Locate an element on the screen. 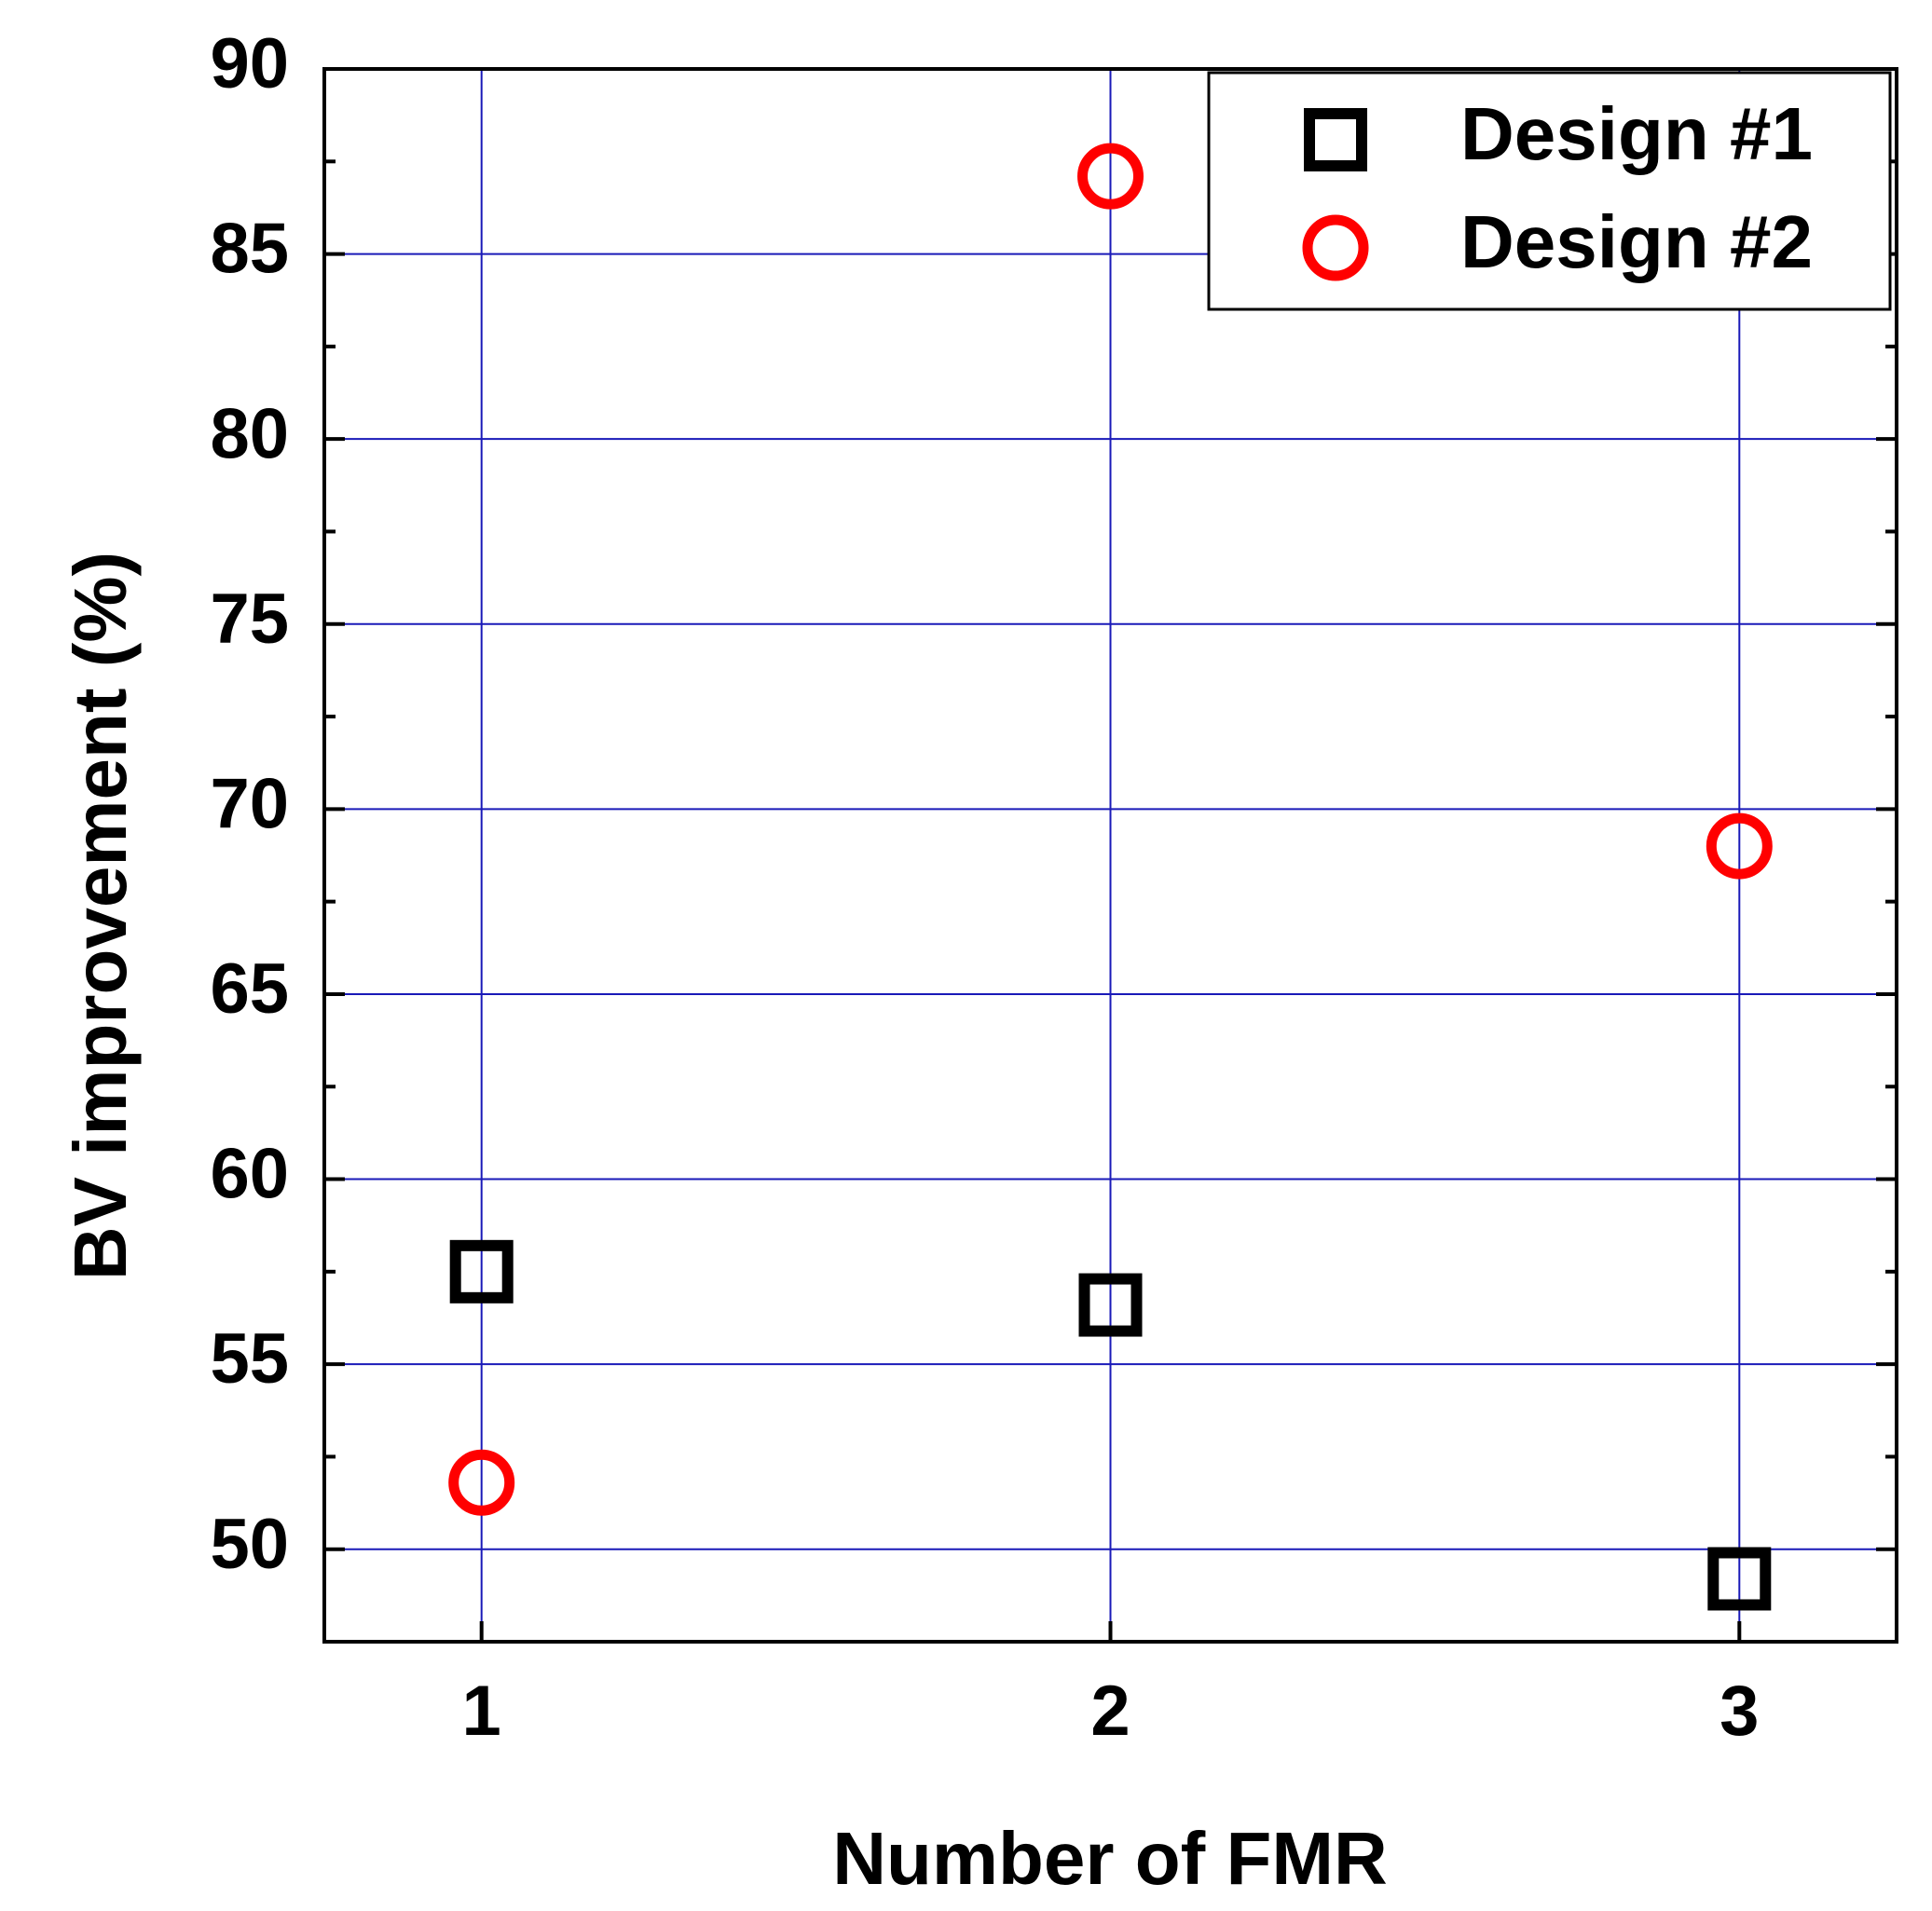 Image resolution: width=1932 pixels, height=1911 pixels. y-tick-label: 80 is located at coordinates (249, 433).